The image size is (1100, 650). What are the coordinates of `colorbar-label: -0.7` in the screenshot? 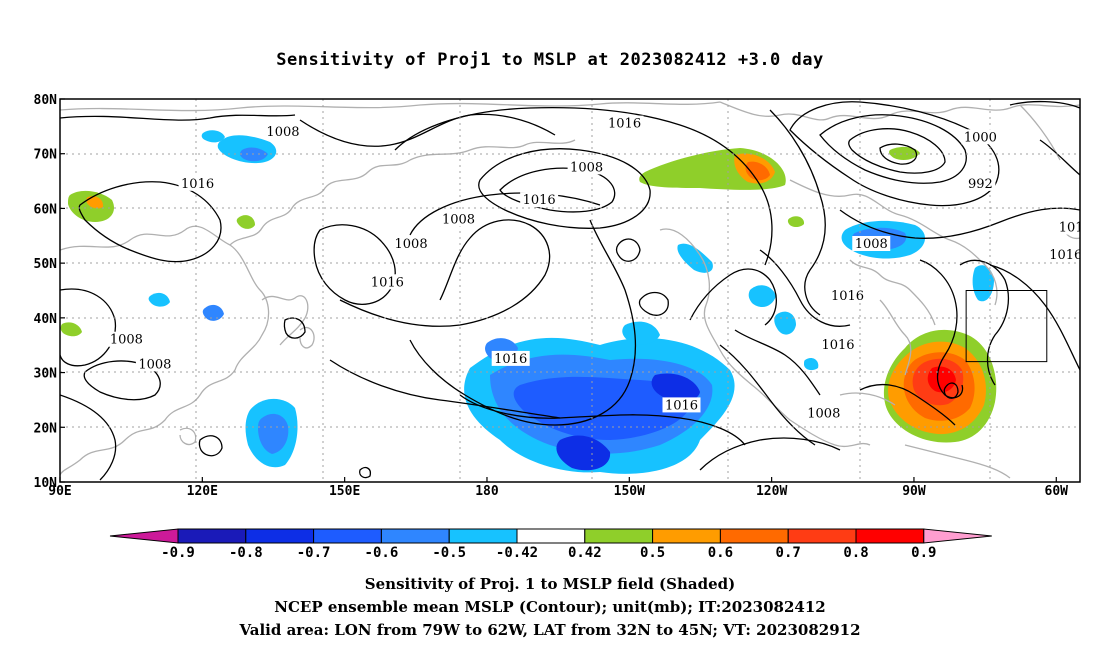 It's located at (314, 553).